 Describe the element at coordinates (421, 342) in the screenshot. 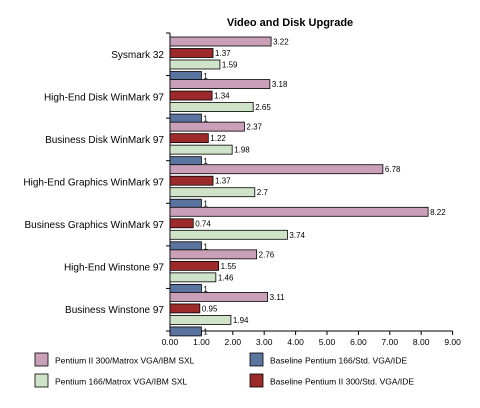

I see `x-tick-label: 8.00` at that location.